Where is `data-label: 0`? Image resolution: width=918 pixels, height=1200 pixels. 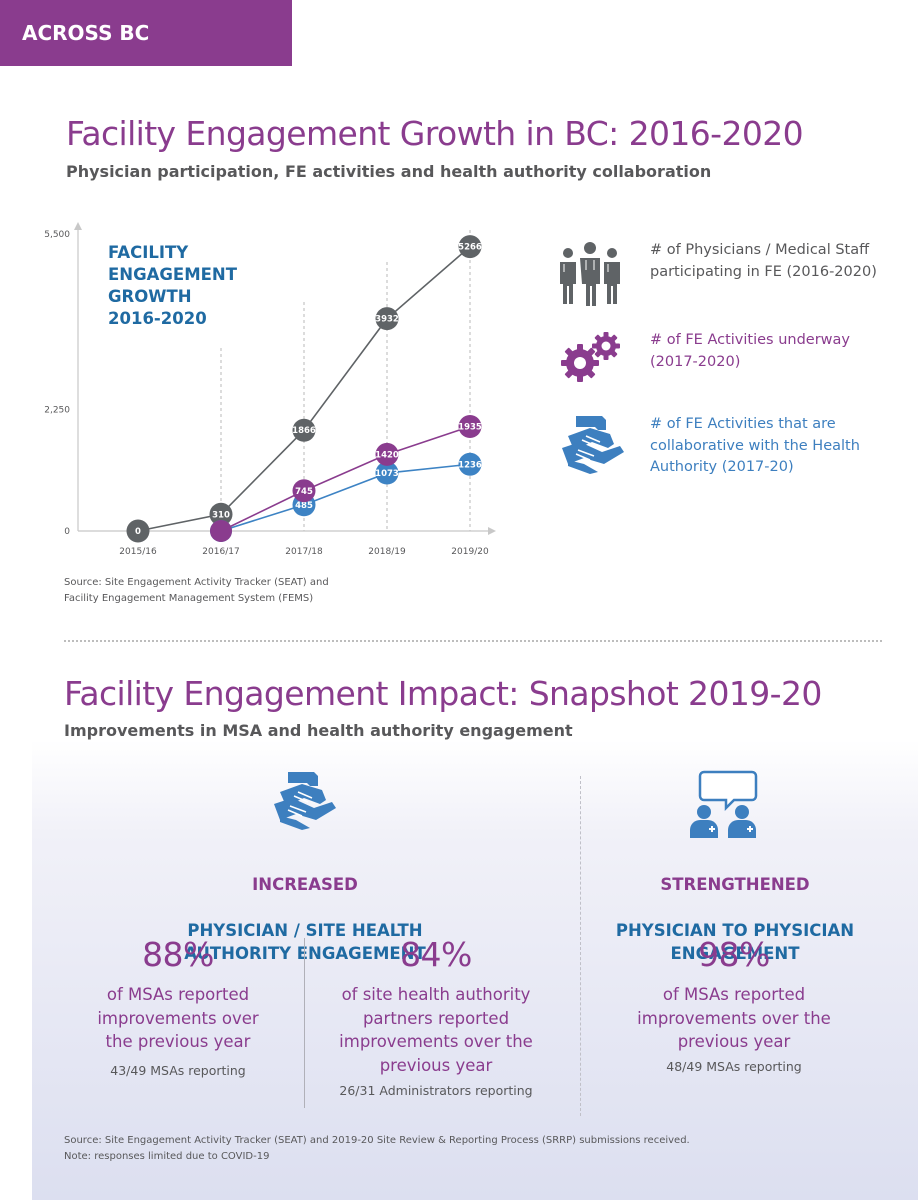 data-label: 0 is located at coordinates (138, 532).